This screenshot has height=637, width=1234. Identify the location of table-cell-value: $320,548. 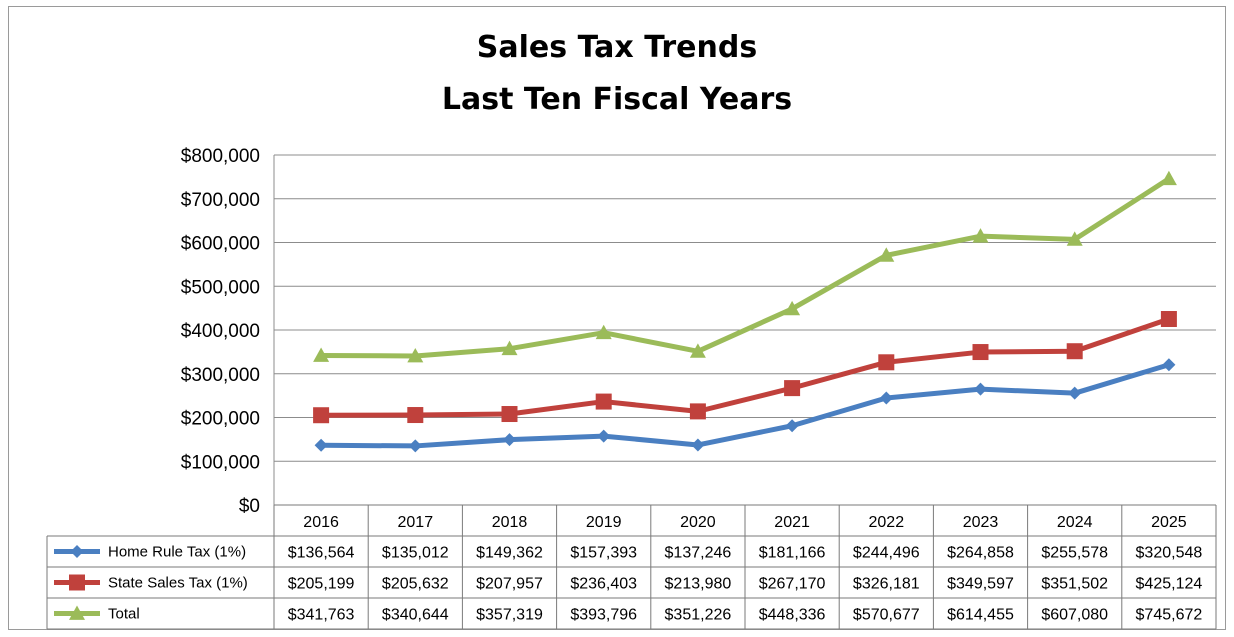
(1169, 553).